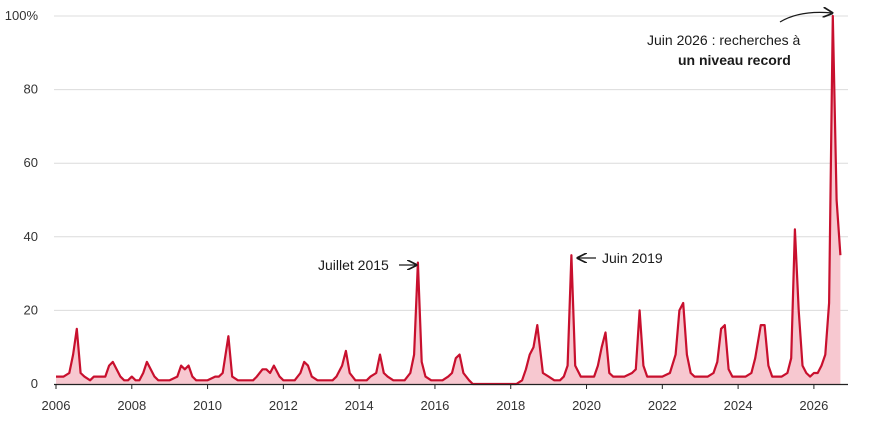  Describe the element at coordinates (510, 405) in the screenshot. I see `x-tick-label: 2018` at that location.